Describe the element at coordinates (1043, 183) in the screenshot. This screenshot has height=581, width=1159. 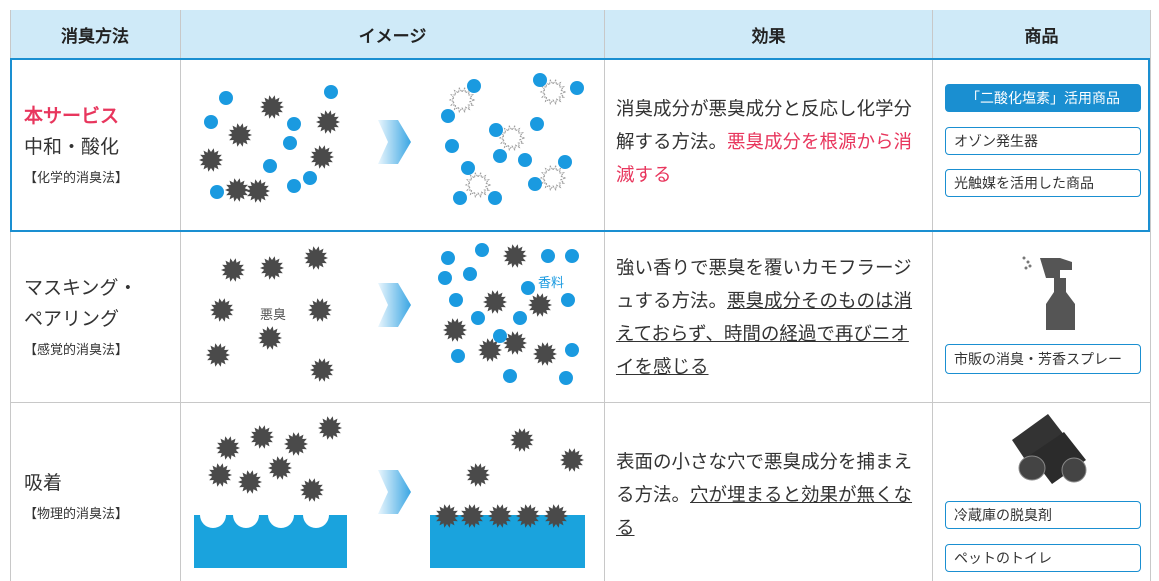
I see `product-tag: 光触媒を活用した商品` at that location.